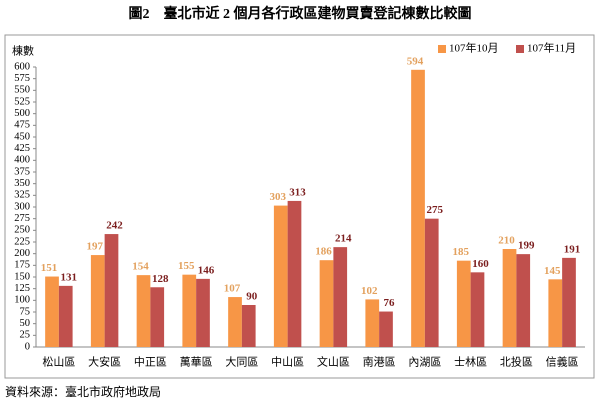 The image size is (600, 407). I want to click on y-tick-label: 400, so click(22, 160).